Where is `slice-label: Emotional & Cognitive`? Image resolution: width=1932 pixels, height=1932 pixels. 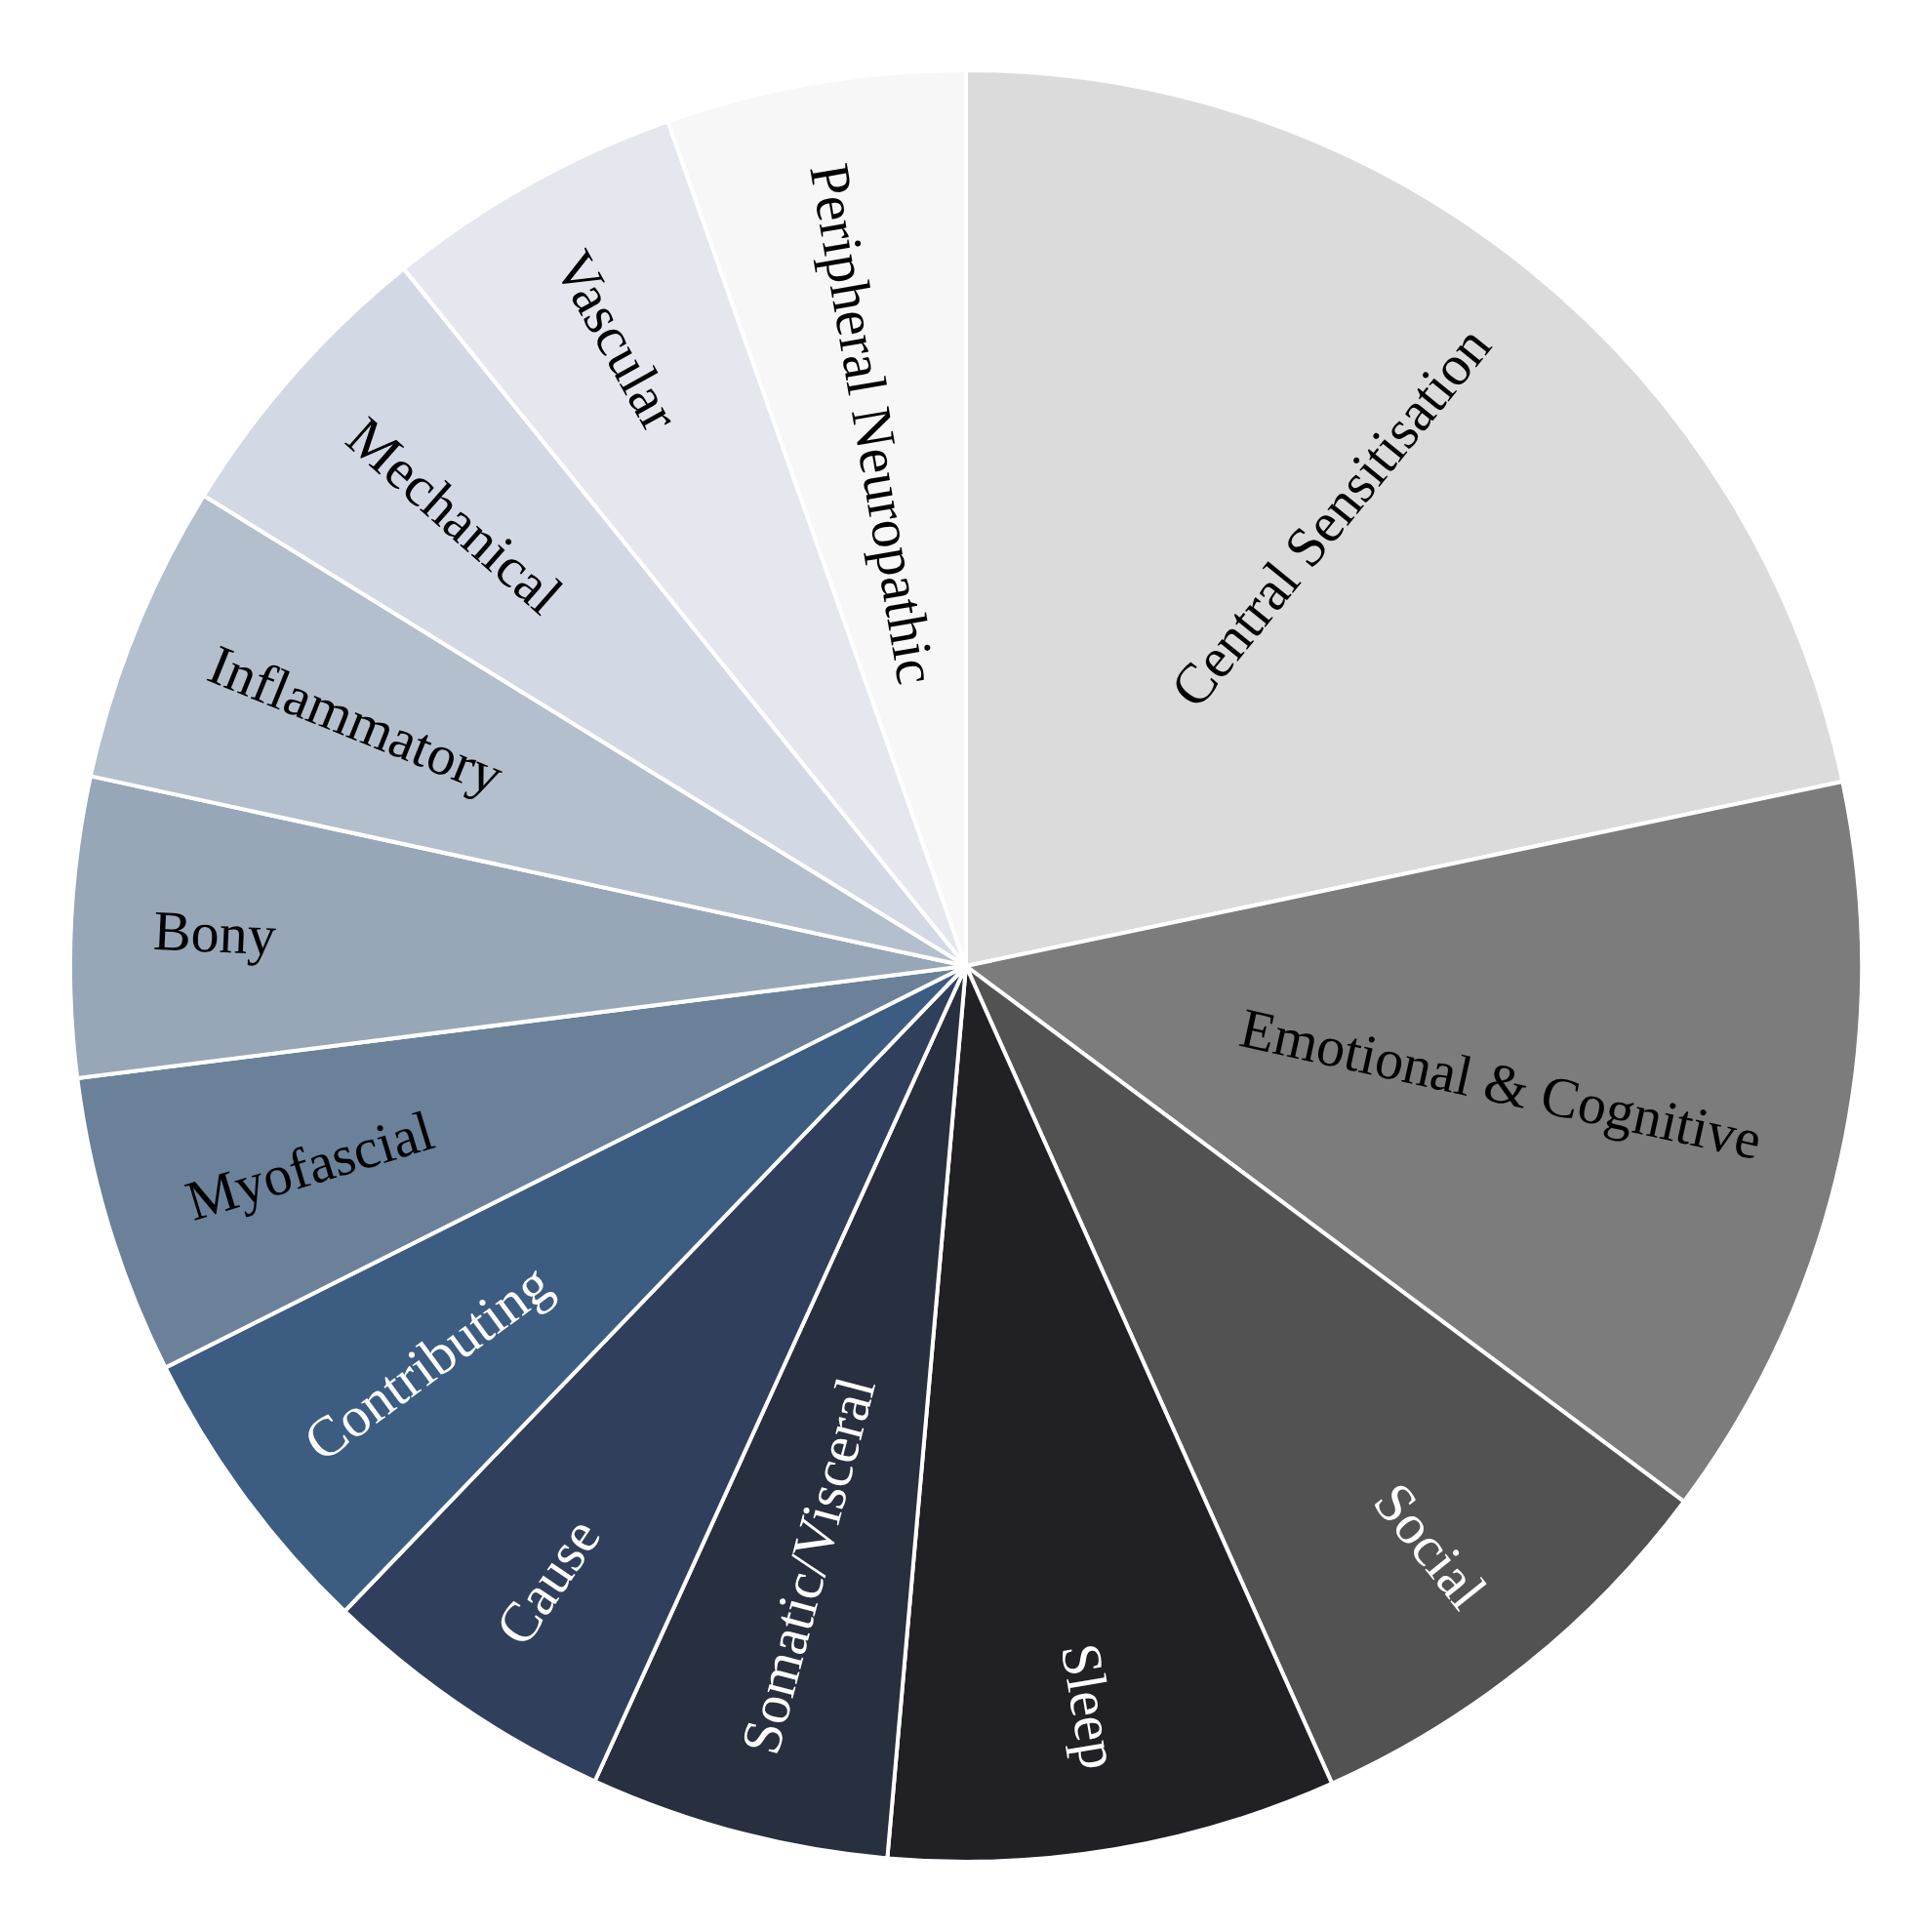
slice-label: Emotional & Cognitive is located at coordinates (1501, 1084).